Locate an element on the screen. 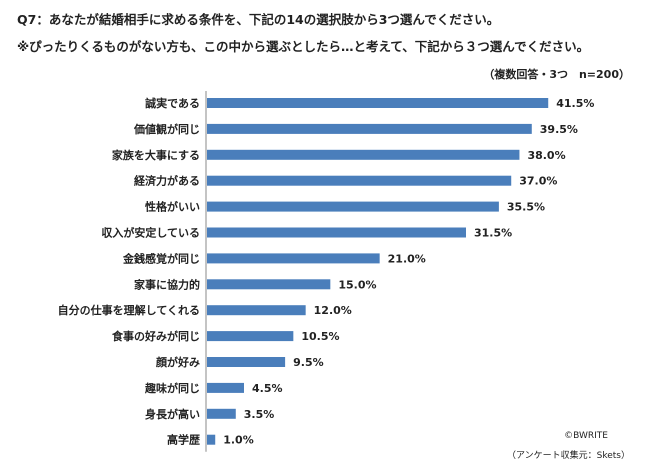 The image size is (650, 473). category-label: 家族を大事にする is located at coordinates (156, 155).